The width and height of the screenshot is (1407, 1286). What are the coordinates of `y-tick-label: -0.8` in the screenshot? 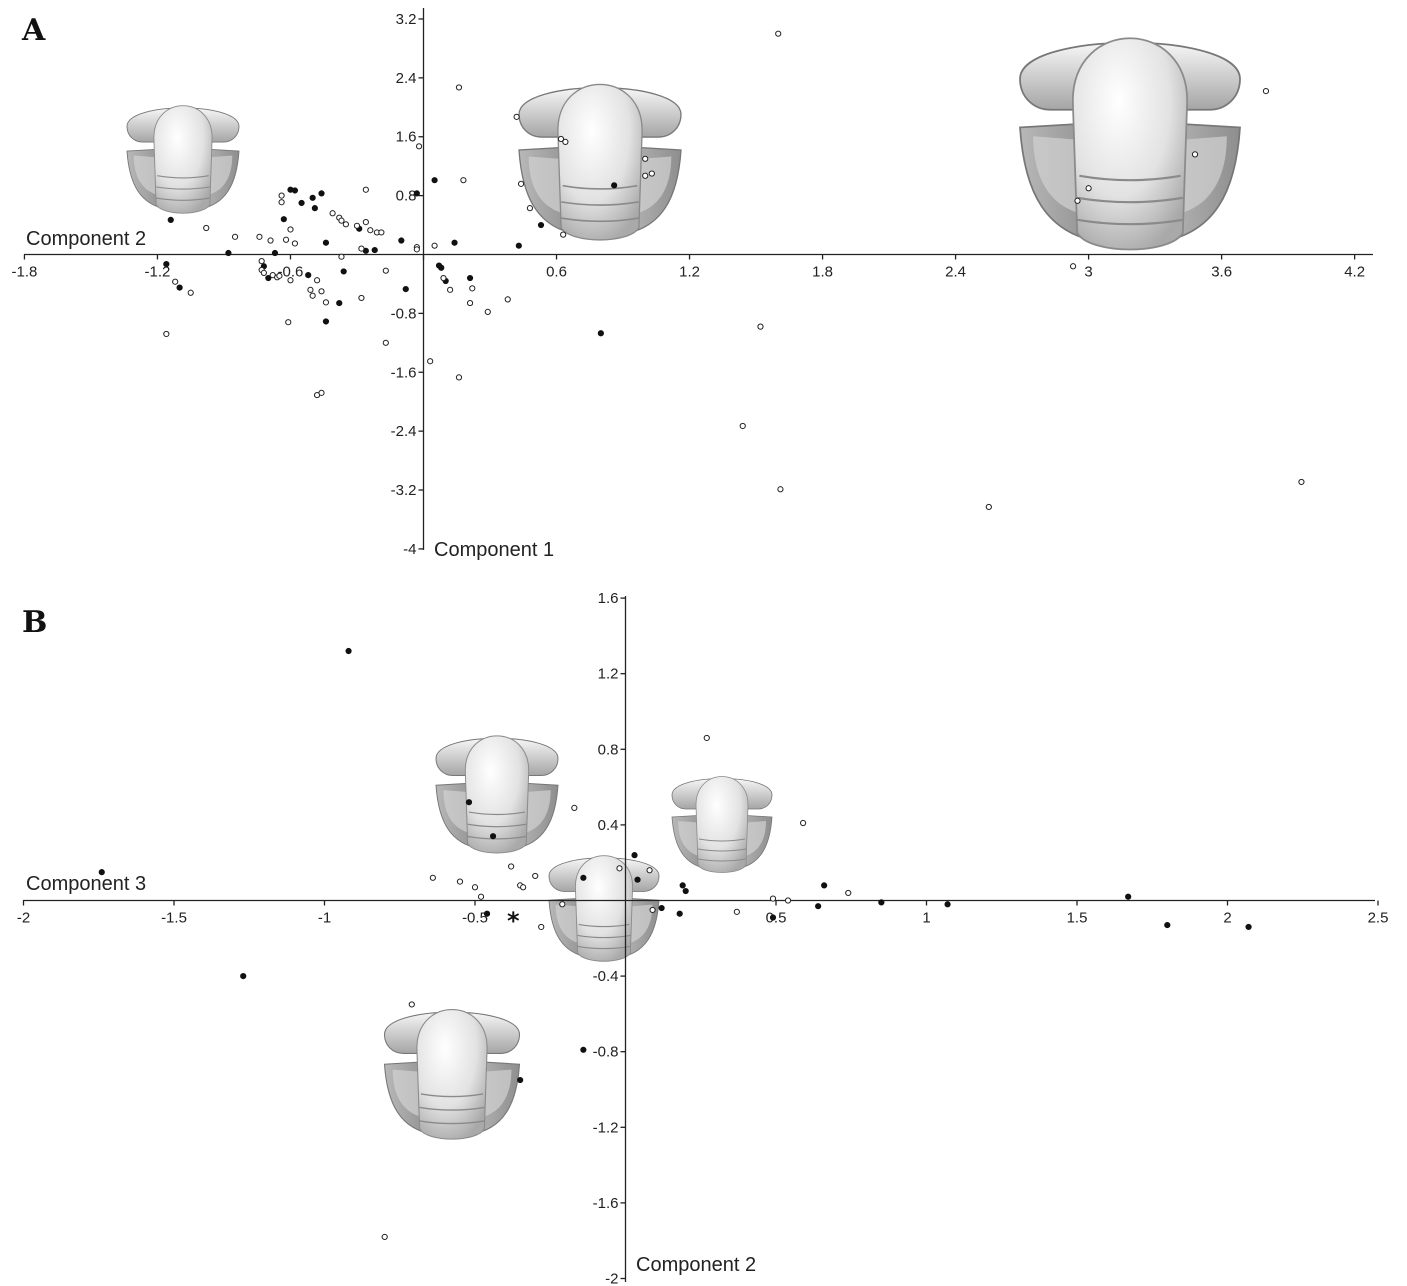 It's located at (606, 1052).